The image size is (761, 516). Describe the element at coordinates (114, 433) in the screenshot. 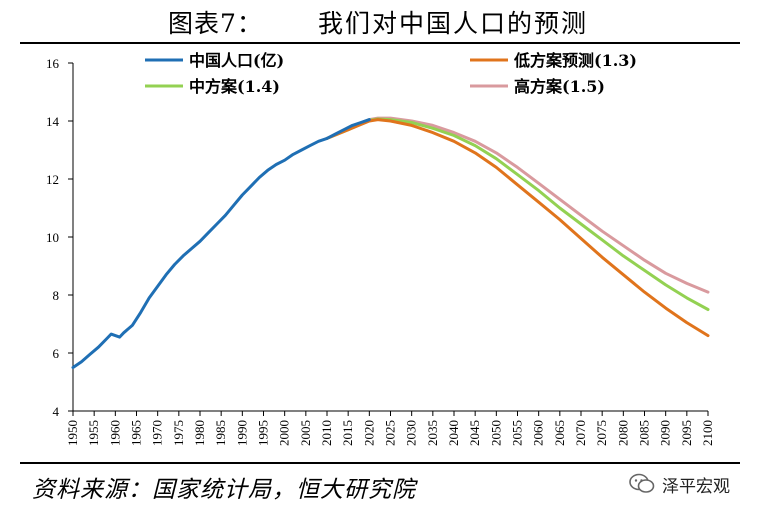

I see `x-tick-label: 1960` at that location.